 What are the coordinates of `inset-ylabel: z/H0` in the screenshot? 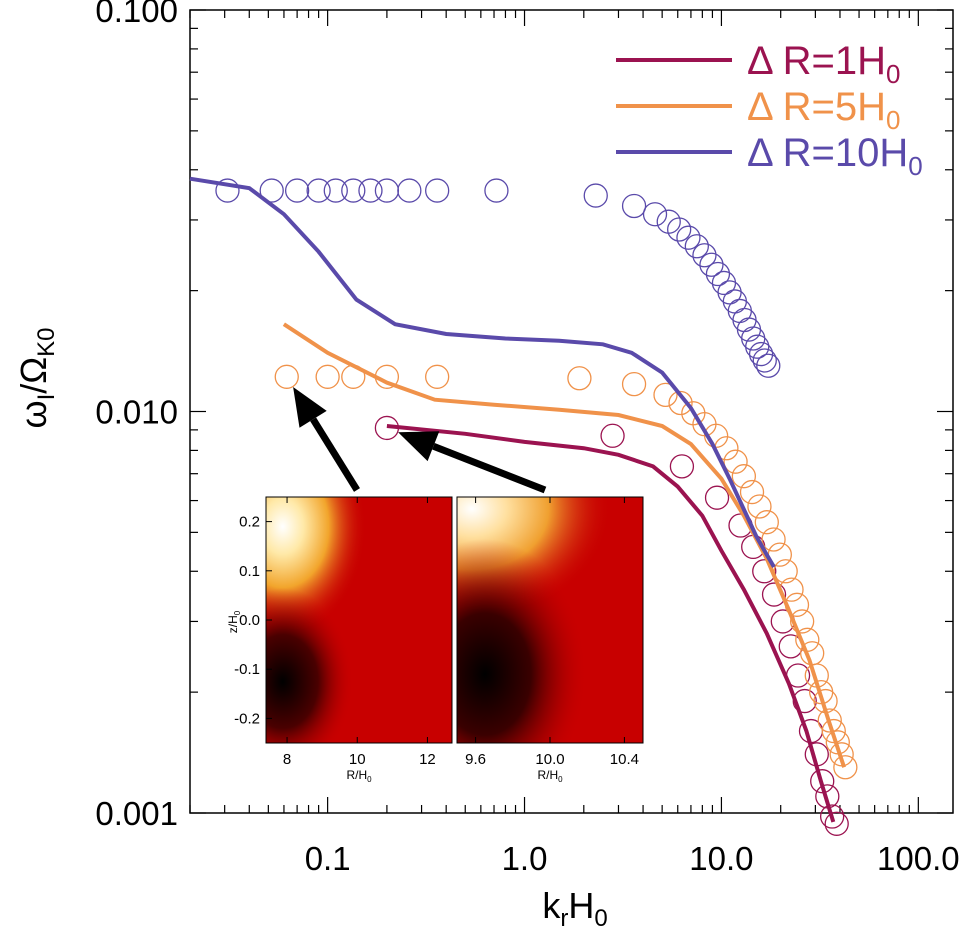 It's located at (234, 621).